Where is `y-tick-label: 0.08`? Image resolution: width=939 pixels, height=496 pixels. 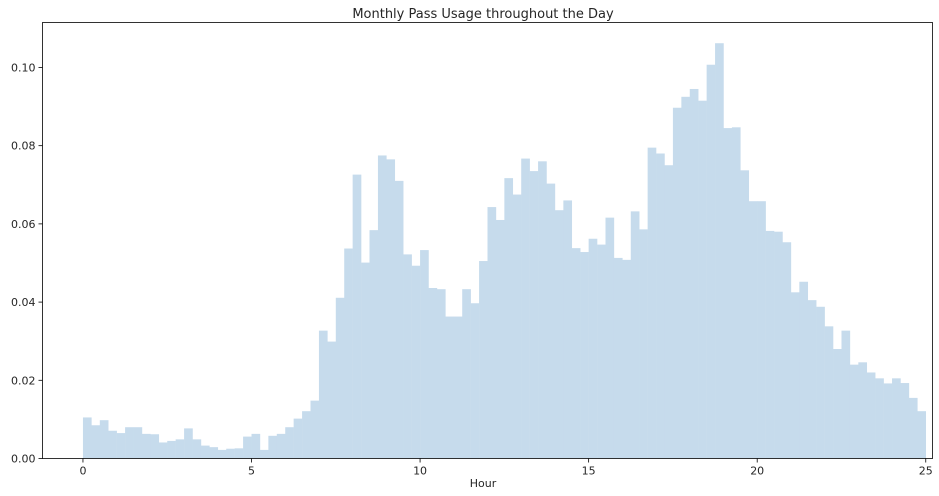 y-tick-label: 0.08 is located at coordinates (23, 146).